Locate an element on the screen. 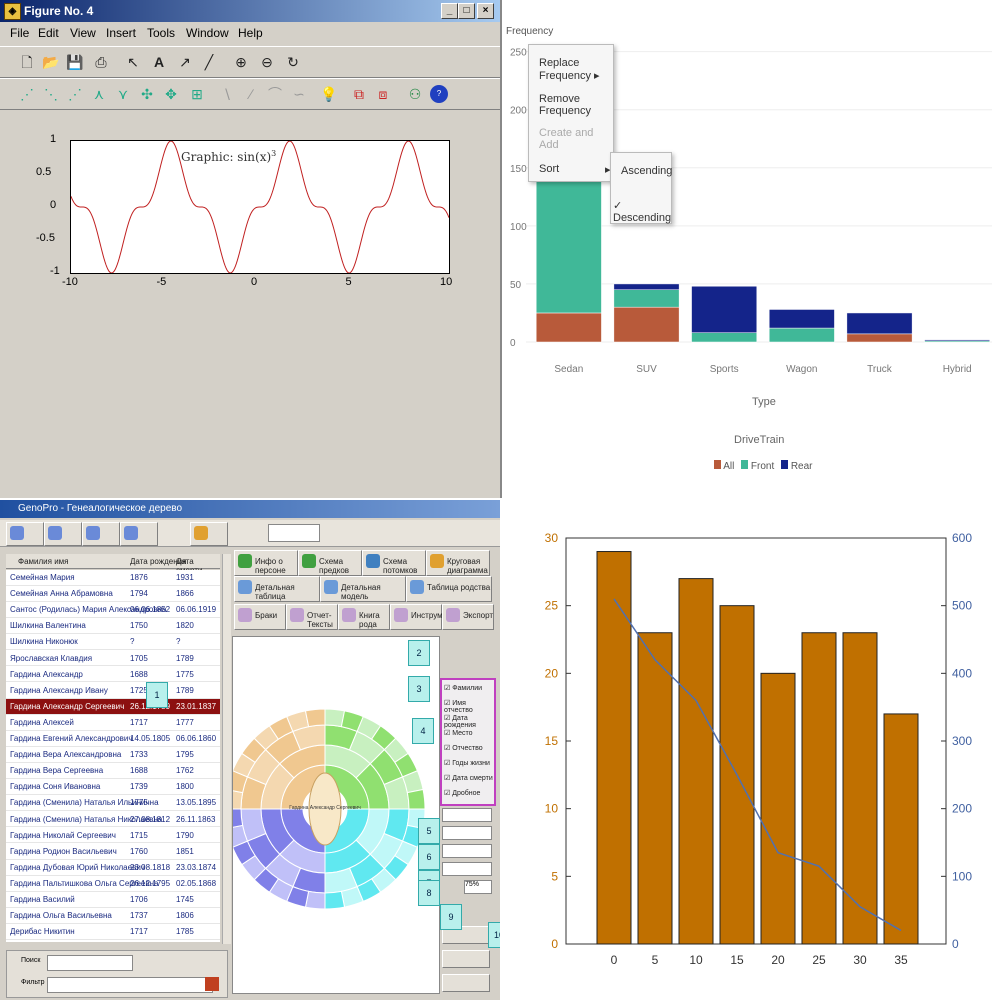  table-row: Гардина Алексей 1717 1777 is located at coordinates (113, 722).